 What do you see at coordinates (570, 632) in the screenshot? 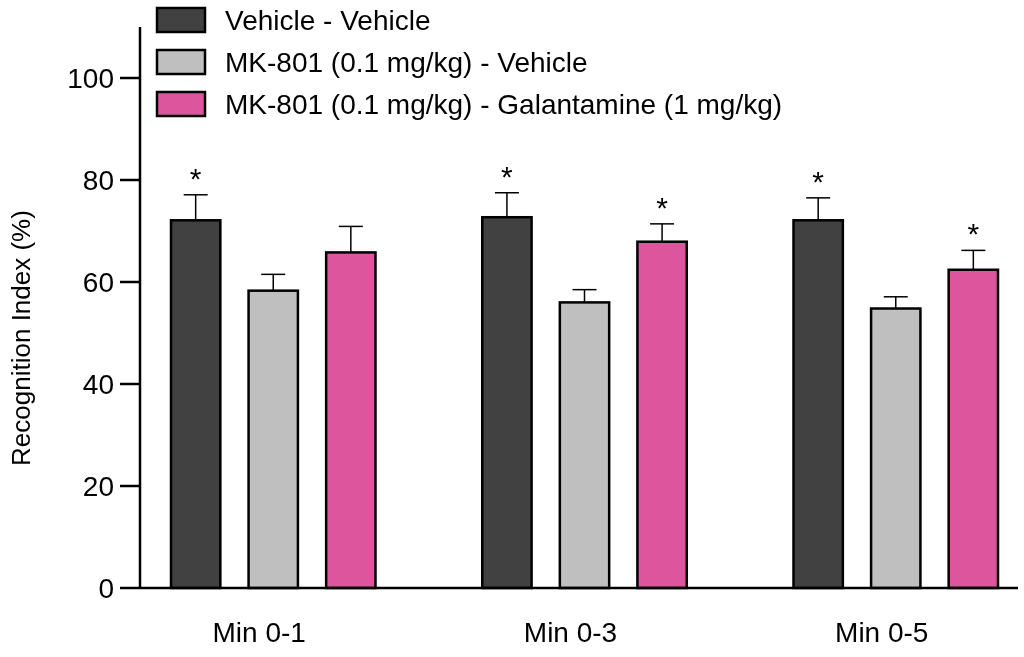
I see `x-tick-label: Min 0-3` at bounding box center [570, 632].